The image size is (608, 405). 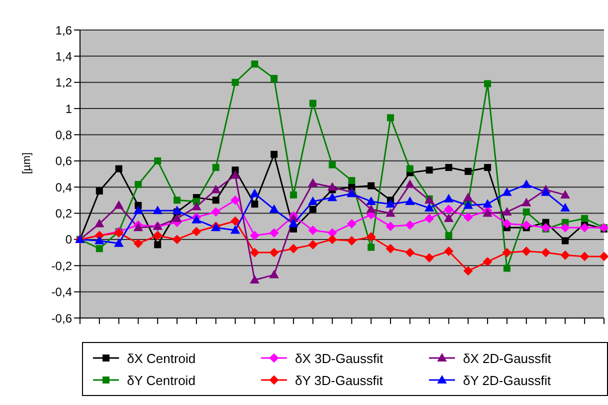 I want to click on y-tick-label: 0,8, so click(x=63, y=135).